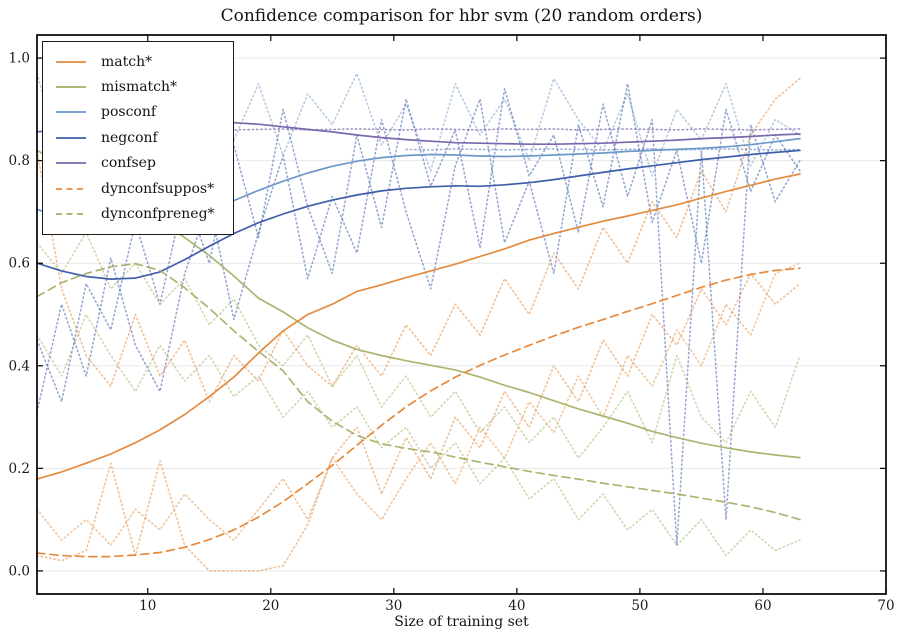 Image resolution: width=906 pixels, height=644 pixels. What do you see at coordinates (393, 606) in the screenshot?
I see `x-tick-label: 30` at bounding box center [393, 606].